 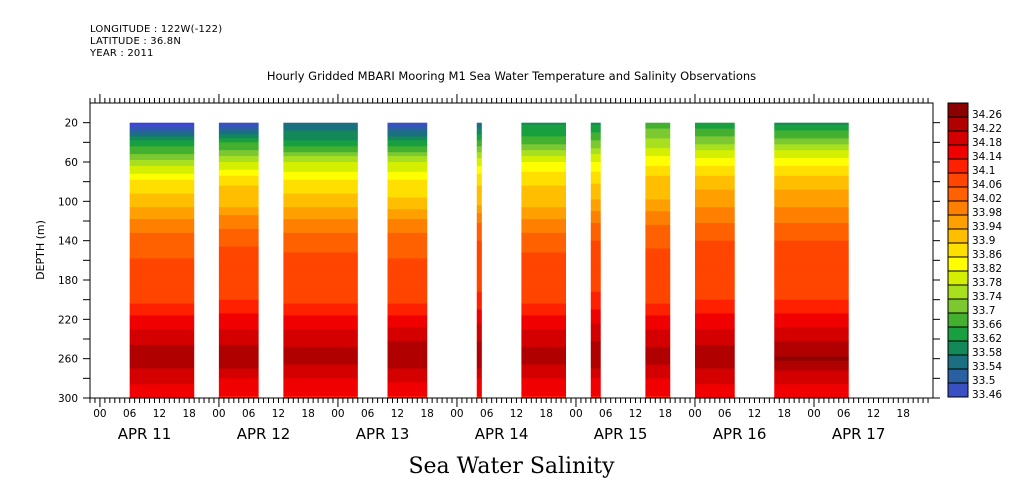 What do you see at coordinates (162, 260) in the screenshot?
I see `data-segment` at bounding box center [162, 260].